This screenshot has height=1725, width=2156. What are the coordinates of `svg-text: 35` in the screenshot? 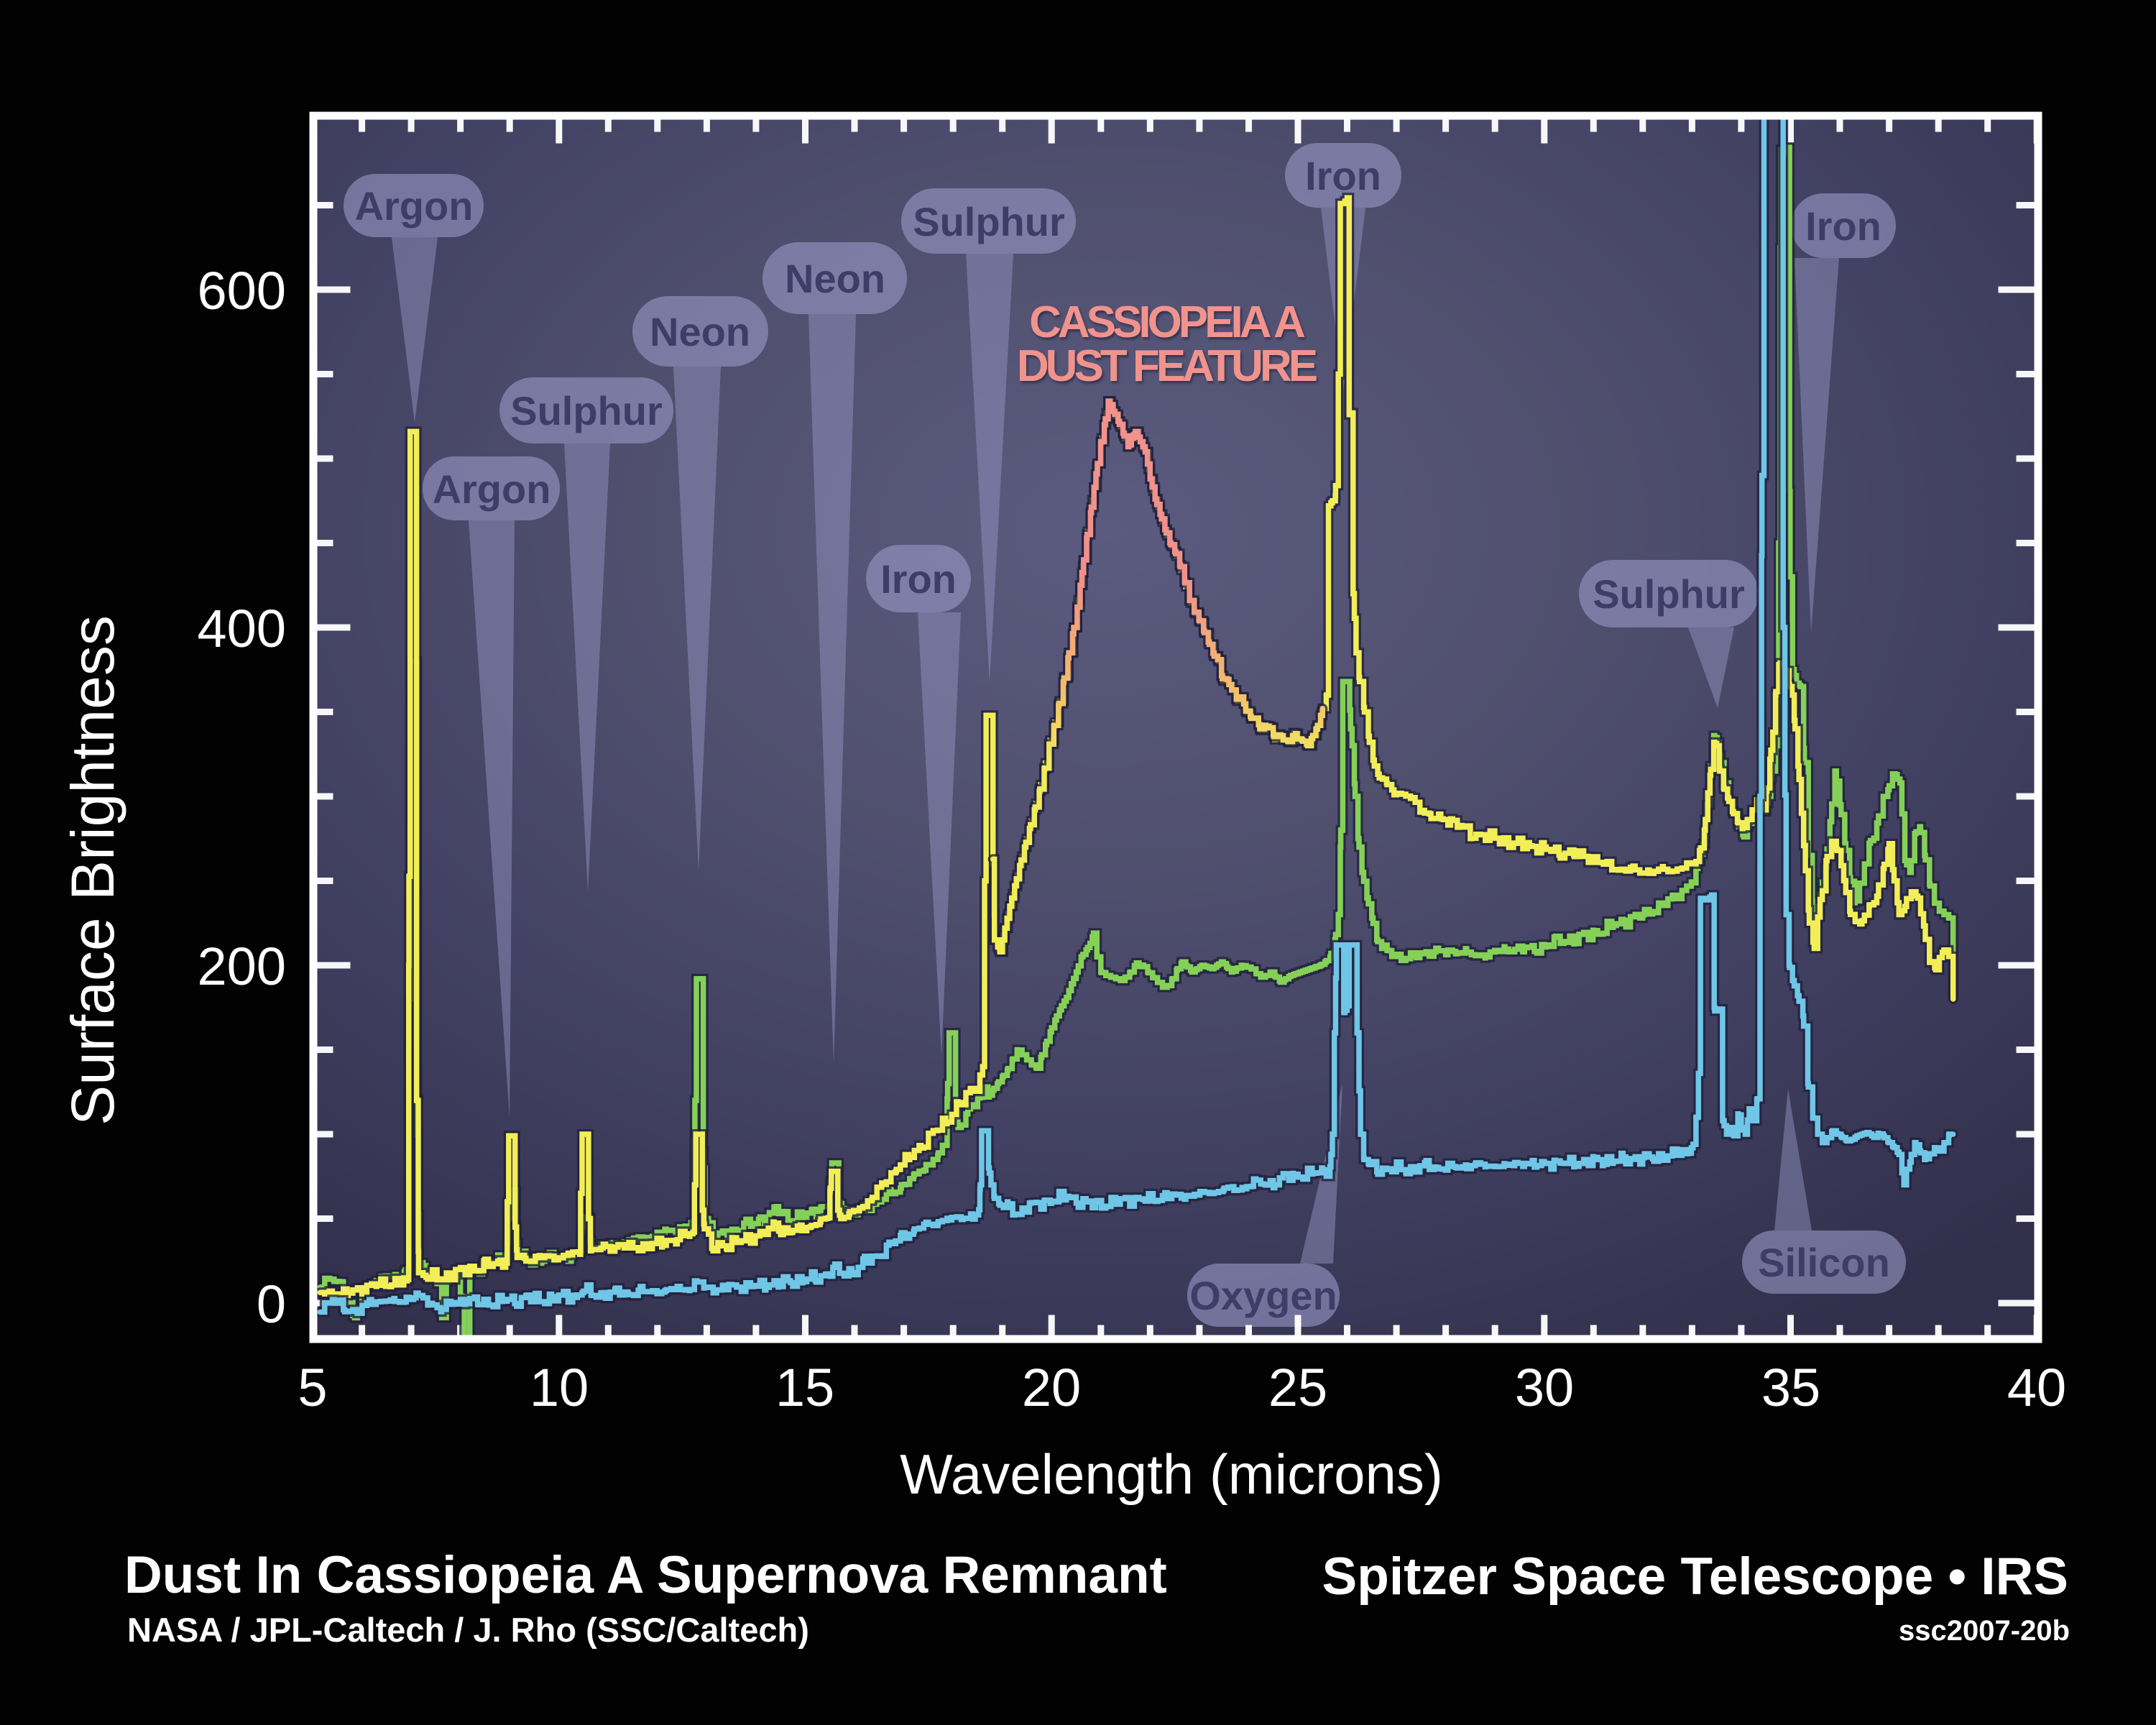 It's located at (1791, 1387).